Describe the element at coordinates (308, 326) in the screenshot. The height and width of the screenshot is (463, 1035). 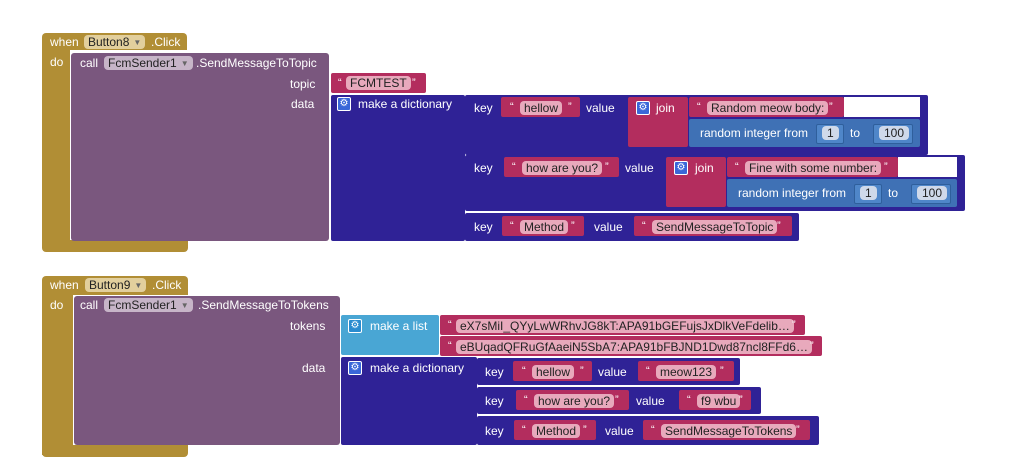
I see `tokens-label: tokens` at that location.